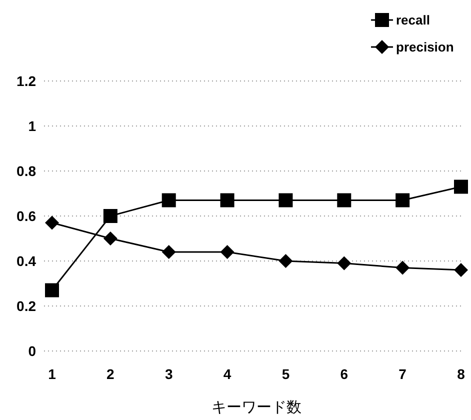 This screenshot has height=420, width=471. I want to click on x-tick-label: 1, so click(52, 374).